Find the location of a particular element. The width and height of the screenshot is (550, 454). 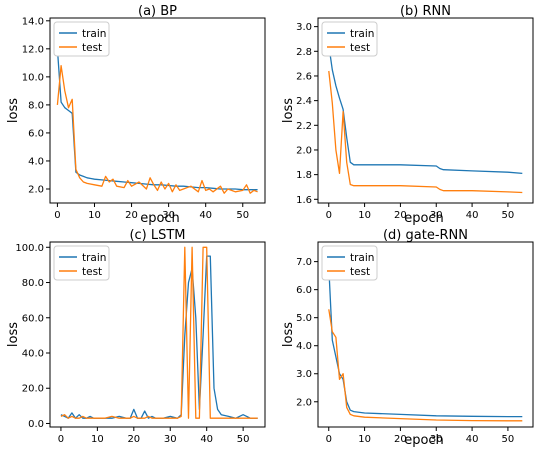

chart-title: (a) BP is located at coordinates (157, 11).